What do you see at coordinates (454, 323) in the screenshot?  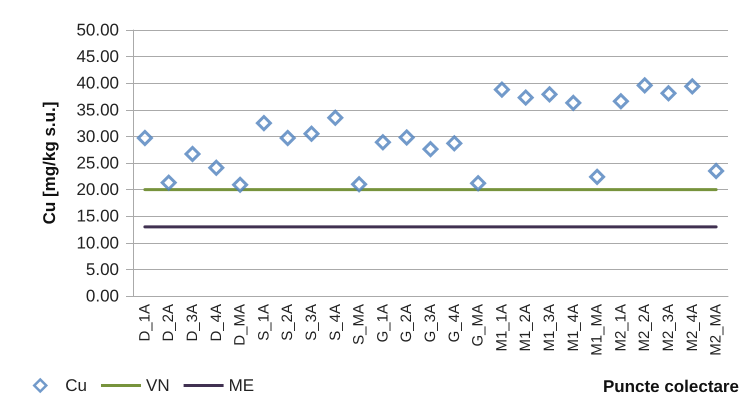 I see `x-tick-label: G_4A` at bounding box center [454, 323].